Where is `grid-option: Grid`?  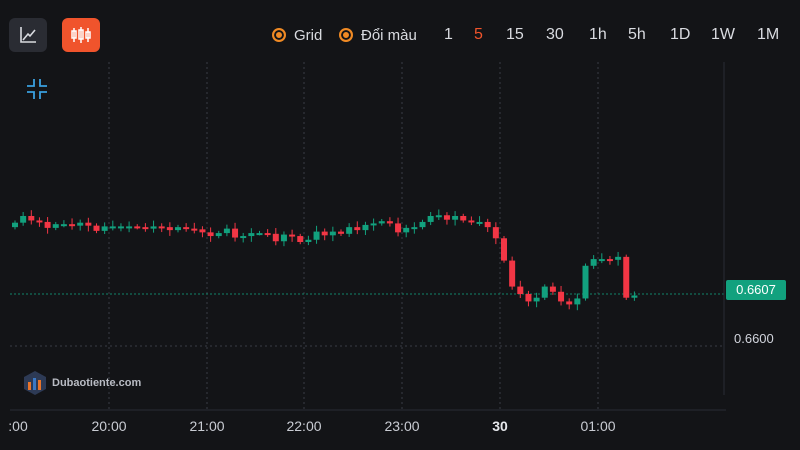 grid-option: Grid is located at coordinates (297, 35).